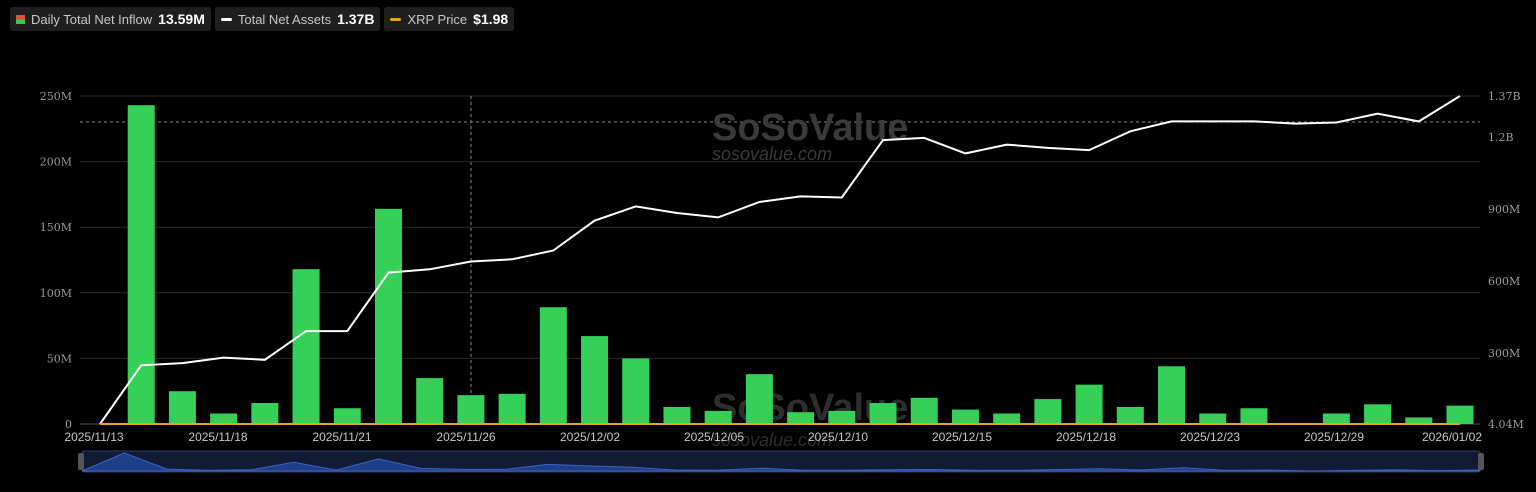 Image resolution: width=1536 pixels, height=492 pixels. I want to click on navigator-sparkline, so click(781, 462).